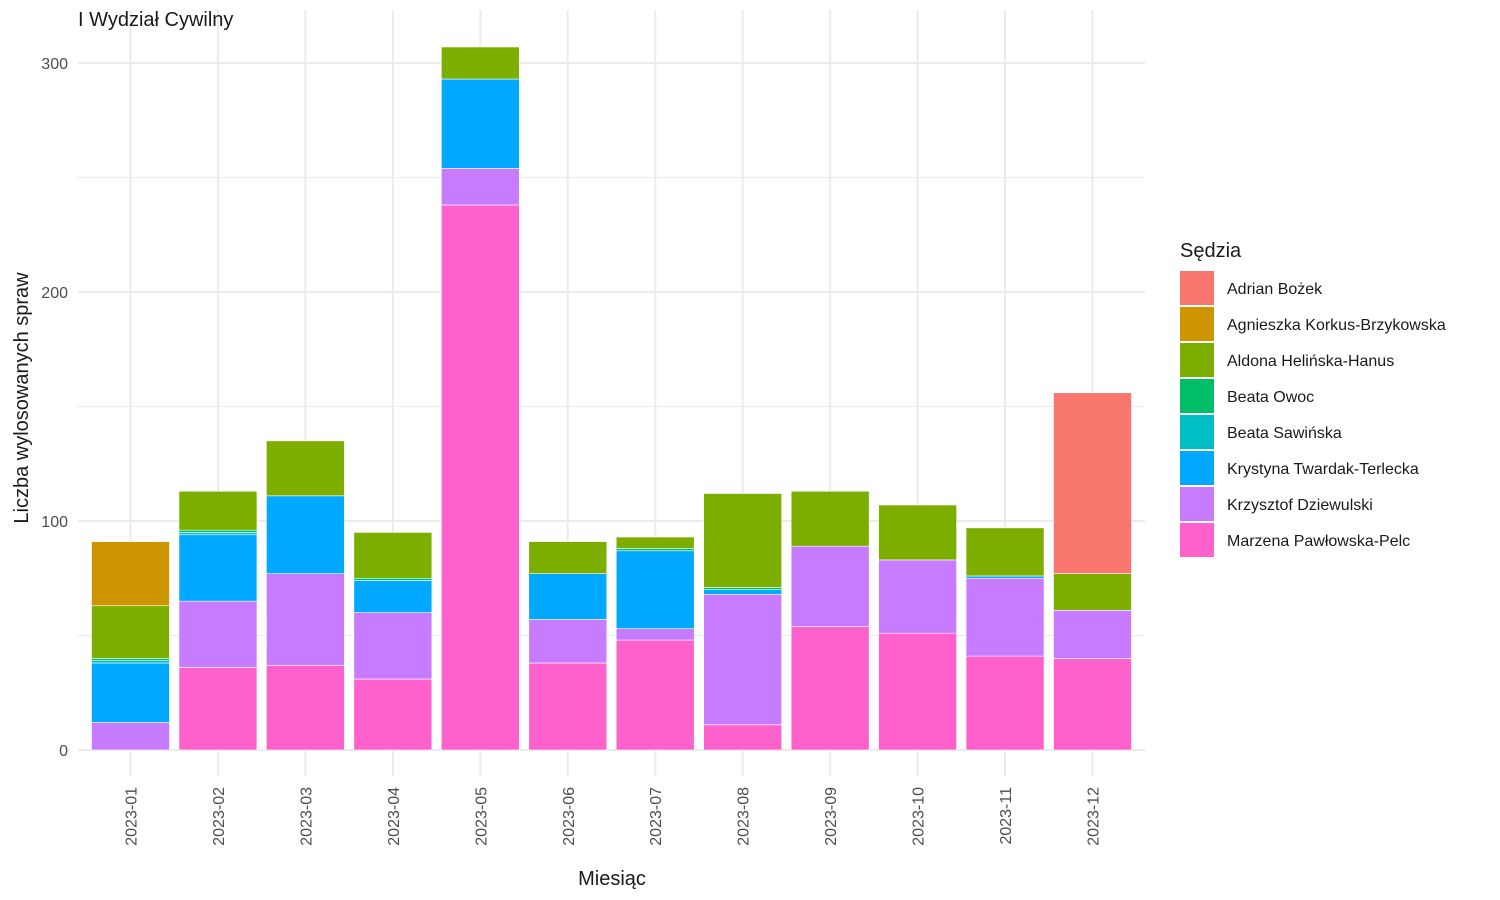  Describe the element at coordinates (1211, 251) in the screenshot. I see `legend-title: Sędzia` at that location.